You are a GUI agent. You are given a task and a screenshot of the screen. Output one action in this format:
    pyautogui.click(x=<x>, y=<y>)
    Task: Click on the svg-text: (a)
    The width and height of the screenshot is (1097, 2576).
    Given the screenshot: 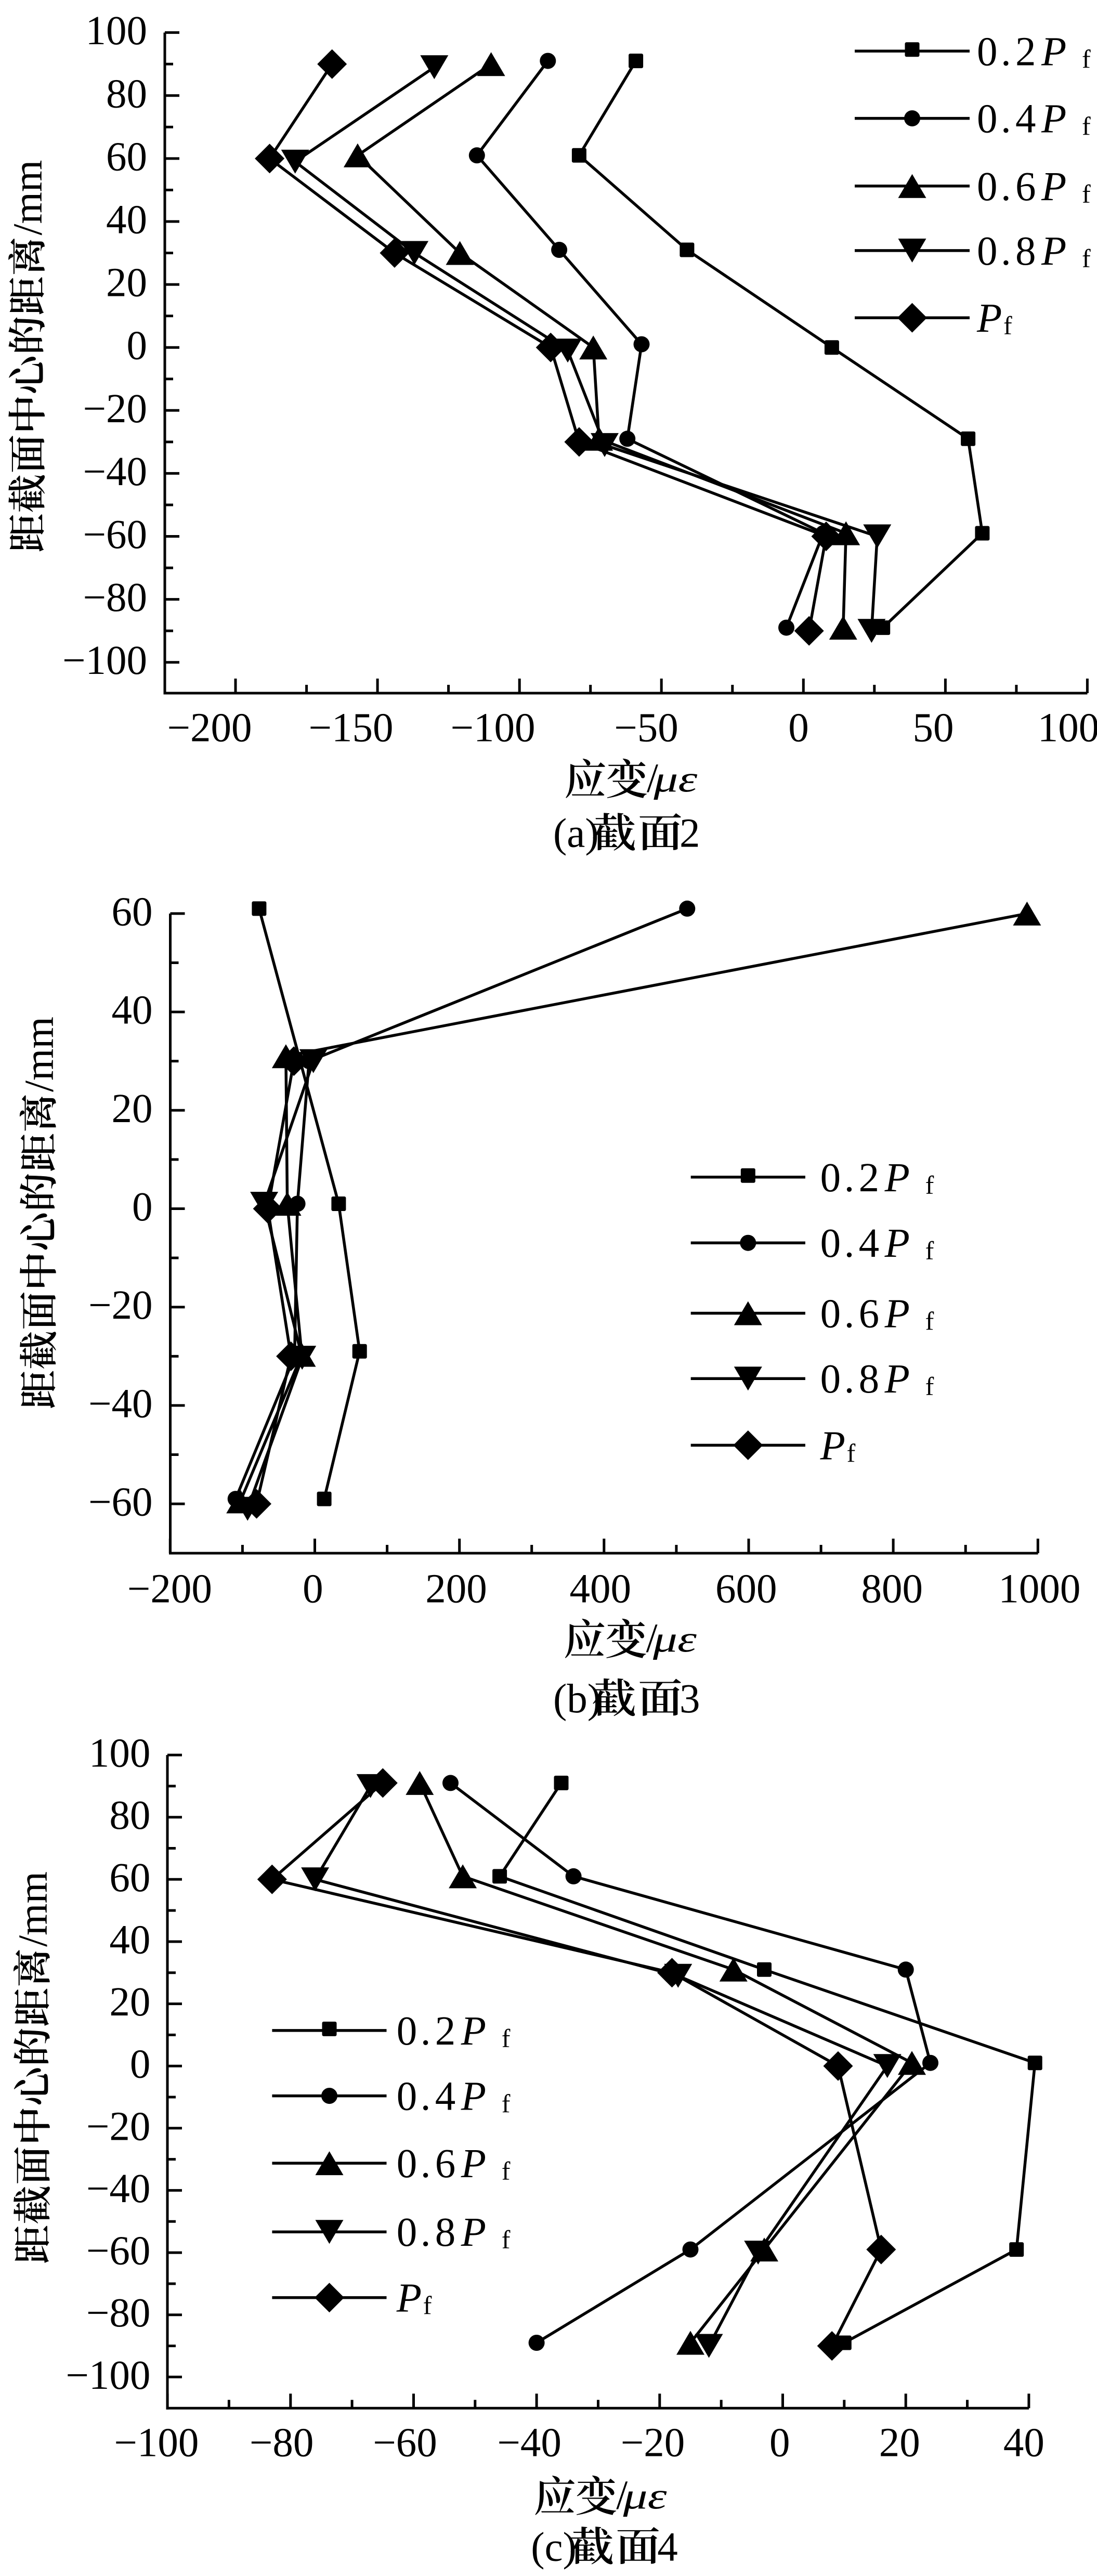 What is the action you would take?
    pyautogui.click(x=576, y=833)
    